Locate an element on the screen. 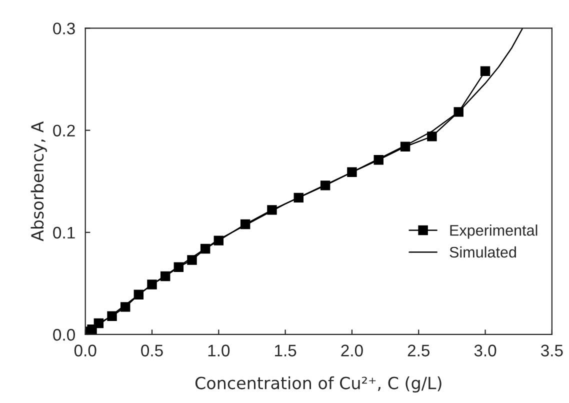 Image resolution: width=569 pixels, height=403 pixels. x-tick-label: 3.0 is located at coordinates (485, 350).